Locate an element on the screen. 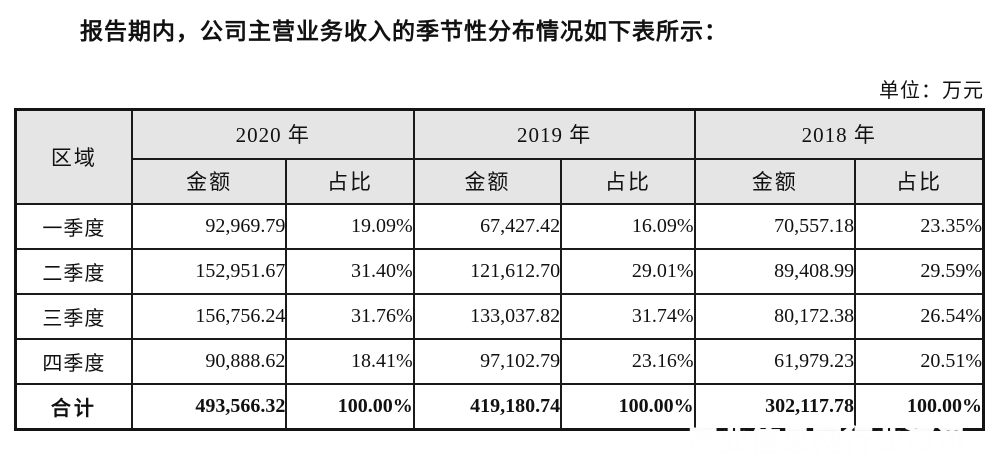 This screenshot has width=1000, height=460. sub-header-pct-2020: 占比 is located at coordinates (350, 181).